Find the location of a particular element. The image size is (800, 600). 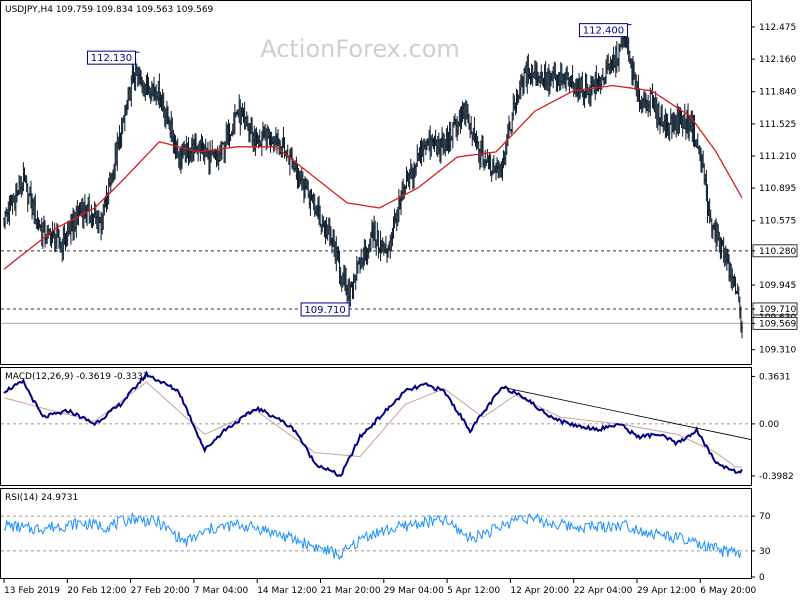

annotation-label: 112.130 is located at coordinates (111, 58).